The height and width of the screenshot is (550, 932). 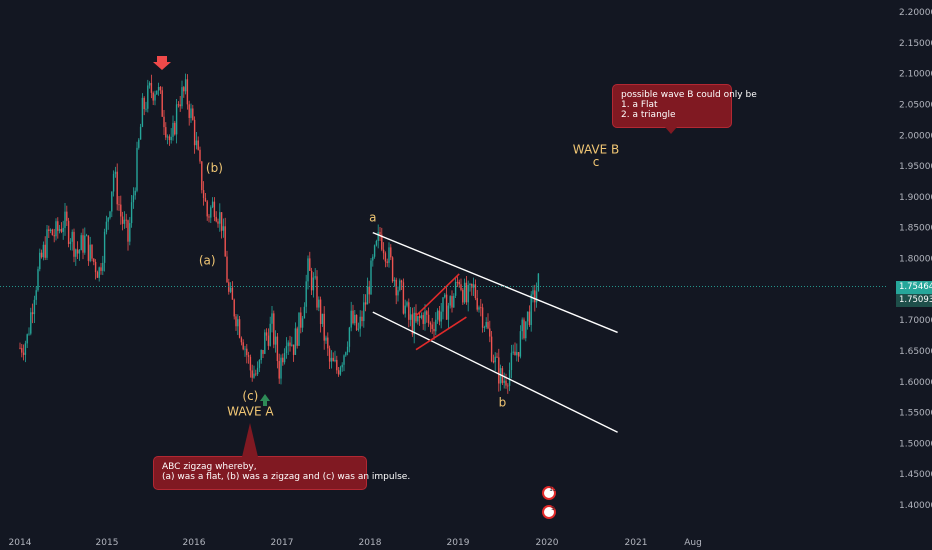 What do you see at coordinates (915, 105) in the screenshot?
I see `y-tick-label: 2.05000` at bounding box center [915, 105].